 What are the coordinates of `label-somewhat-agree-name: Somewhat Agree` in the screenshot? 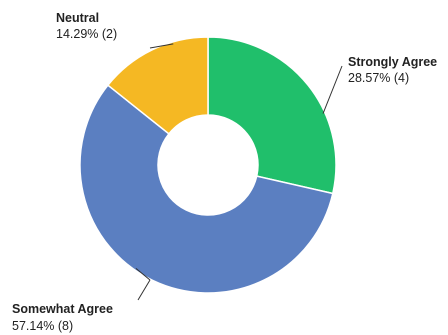 It's located at (62, 309).